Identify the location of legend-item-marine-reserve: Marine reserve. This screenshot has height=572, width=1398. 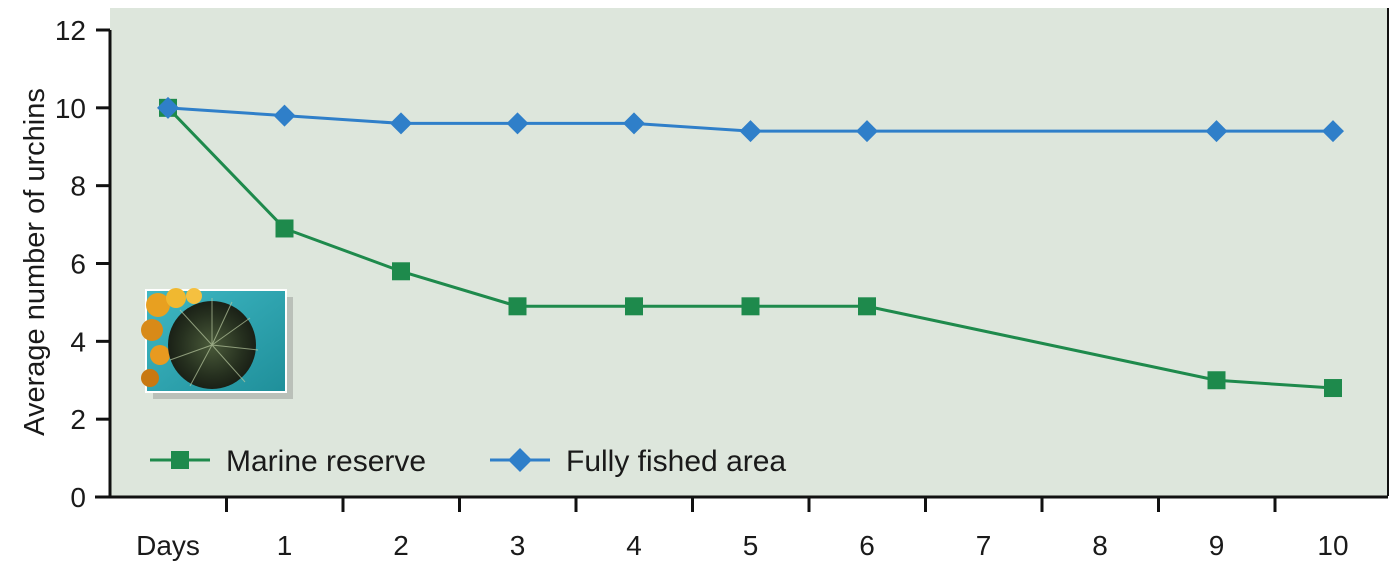
(288, 461).